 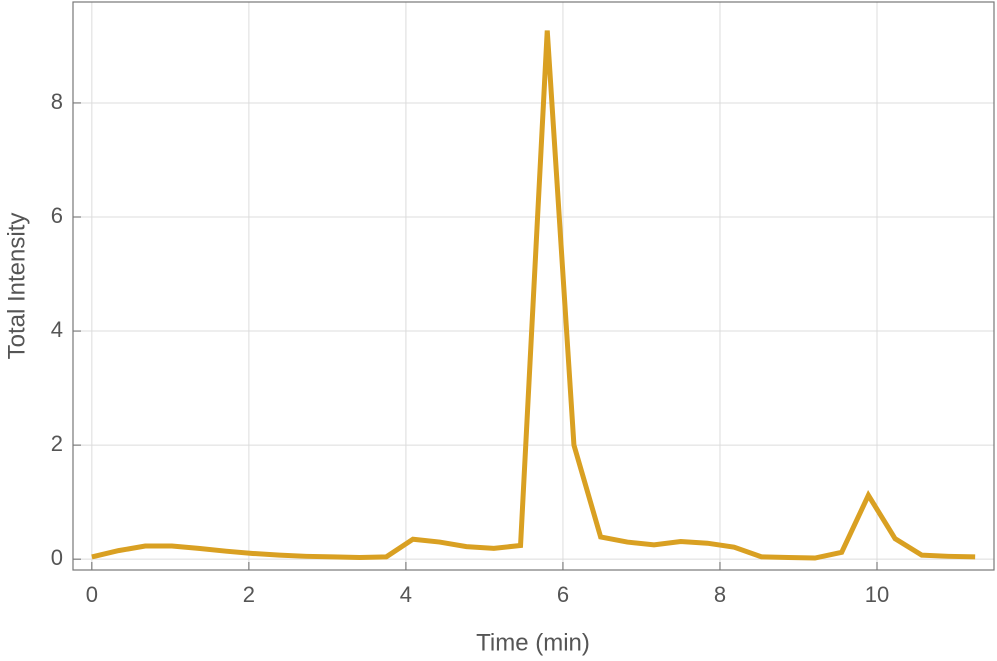 I want to click on y-tick-label: 6, so click(x=57, y=215).